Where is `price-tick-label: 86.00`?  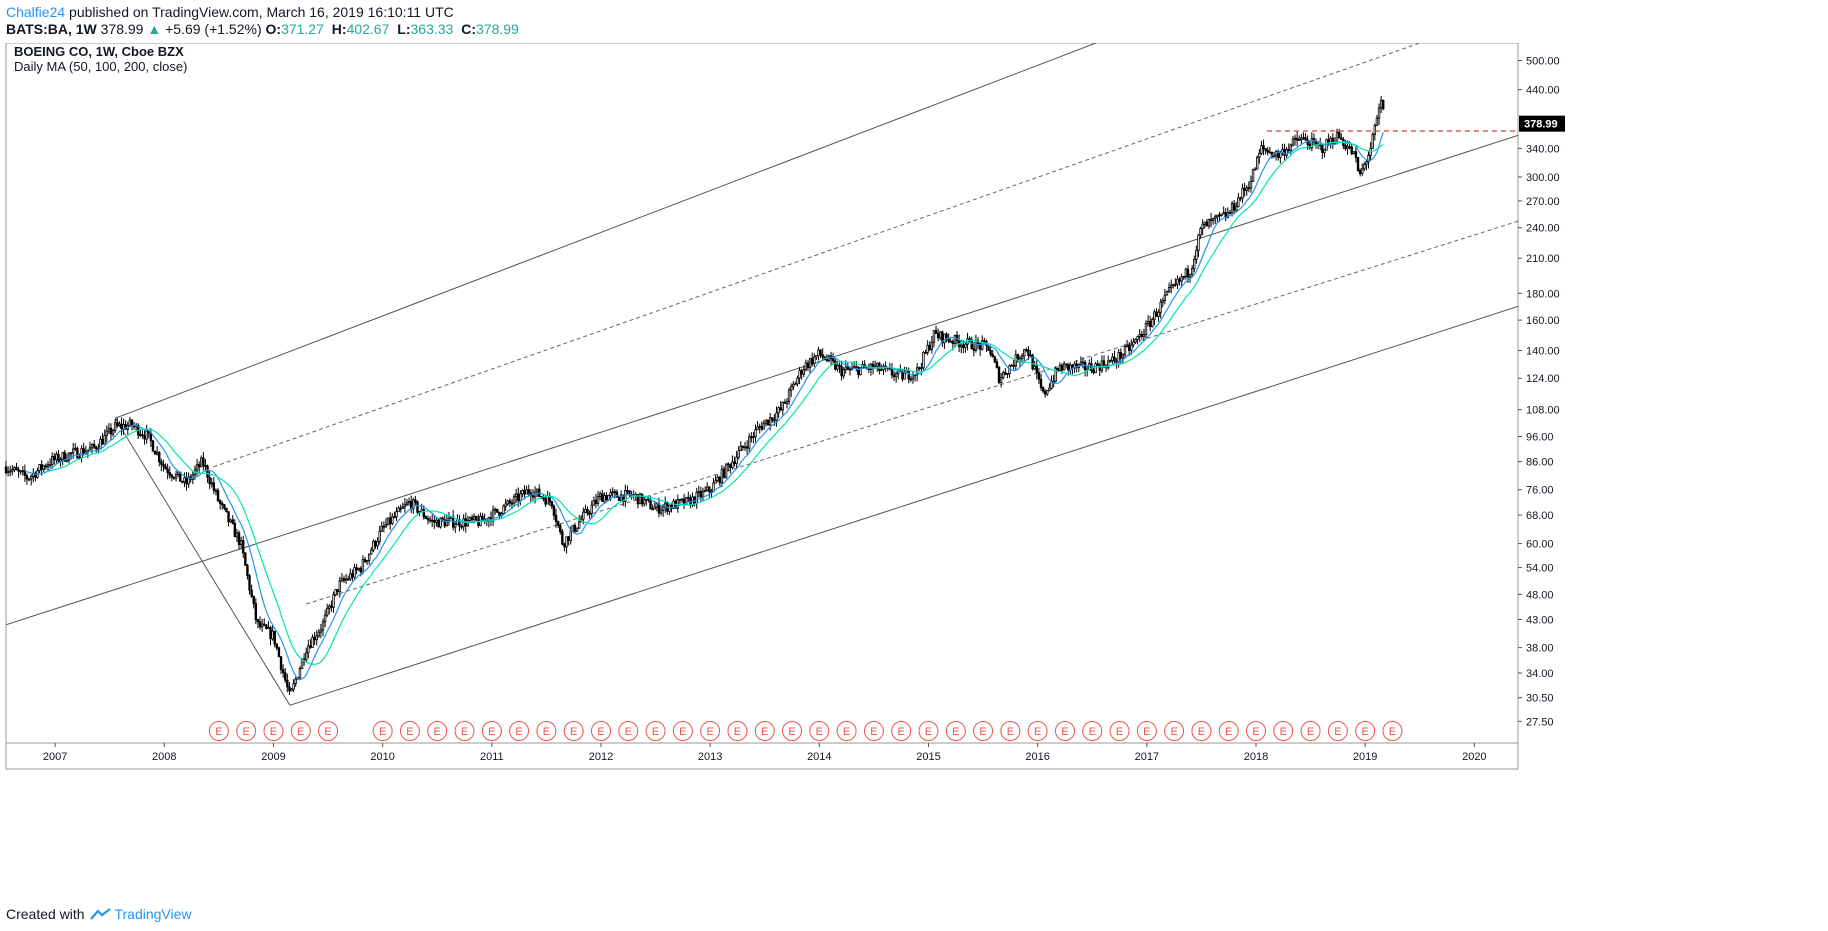 price-tick-label: 86.00 is located at coordinates (1540, 463).